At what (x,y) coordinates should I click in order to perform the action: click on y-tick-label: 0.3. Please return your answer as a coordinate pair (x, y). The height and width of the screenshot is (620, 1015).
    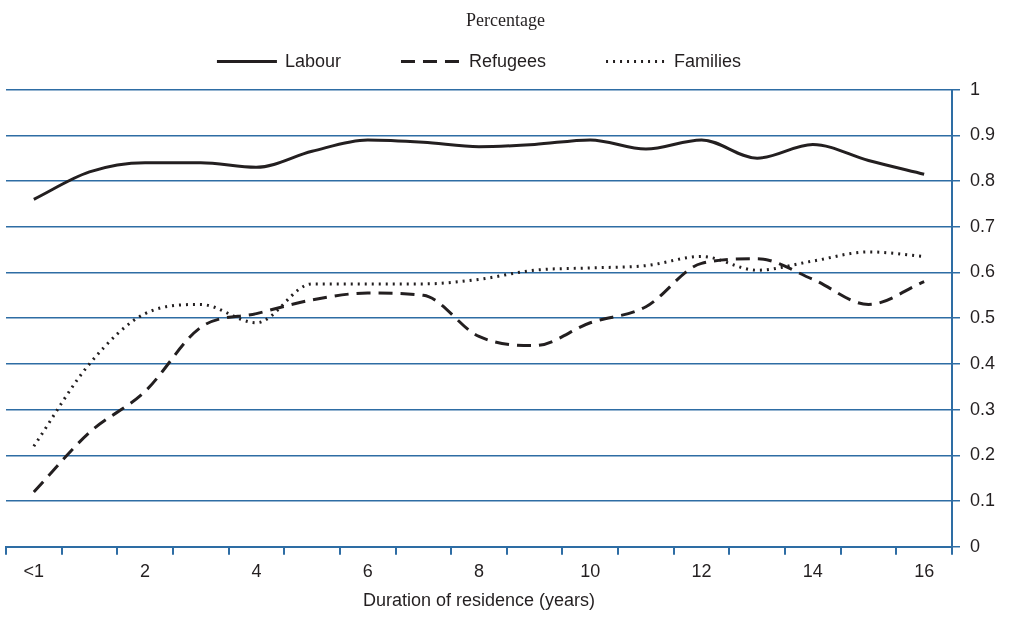
    Looking at the image, I should click on (982, 408).